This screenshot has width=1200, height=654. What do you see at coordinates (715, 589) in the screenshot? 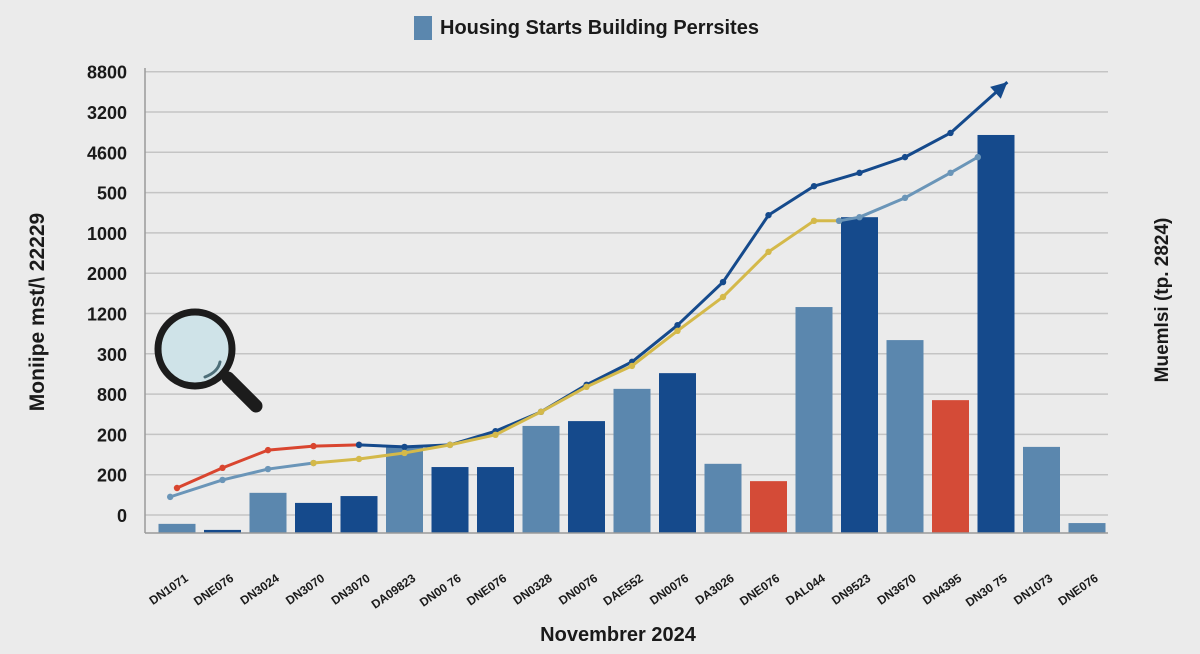
I see `x-tick-label: DA3026` at bounding box center [715, 589].